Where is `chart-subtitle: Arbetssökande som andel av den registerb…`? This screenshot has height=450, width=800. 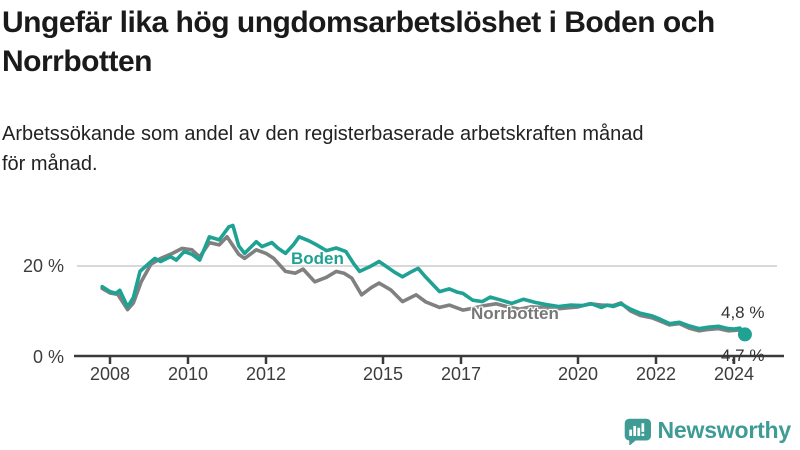
chart-subtitle: Arbetssökande som andel av den registerb… is located at coordinates (323, 149).